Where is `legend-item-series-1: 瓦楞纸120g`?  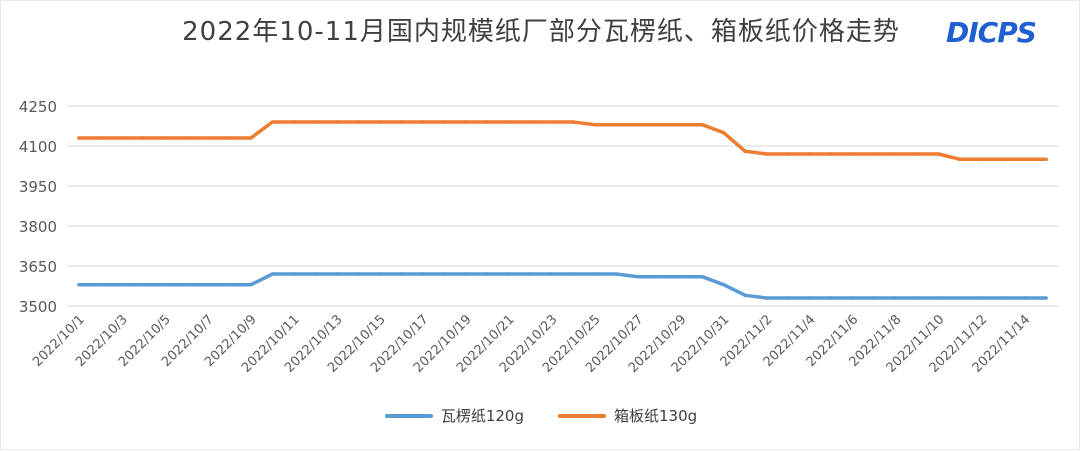 legend-item-series-1: 瓦楞纸120g is located at coordinates (454, 415).